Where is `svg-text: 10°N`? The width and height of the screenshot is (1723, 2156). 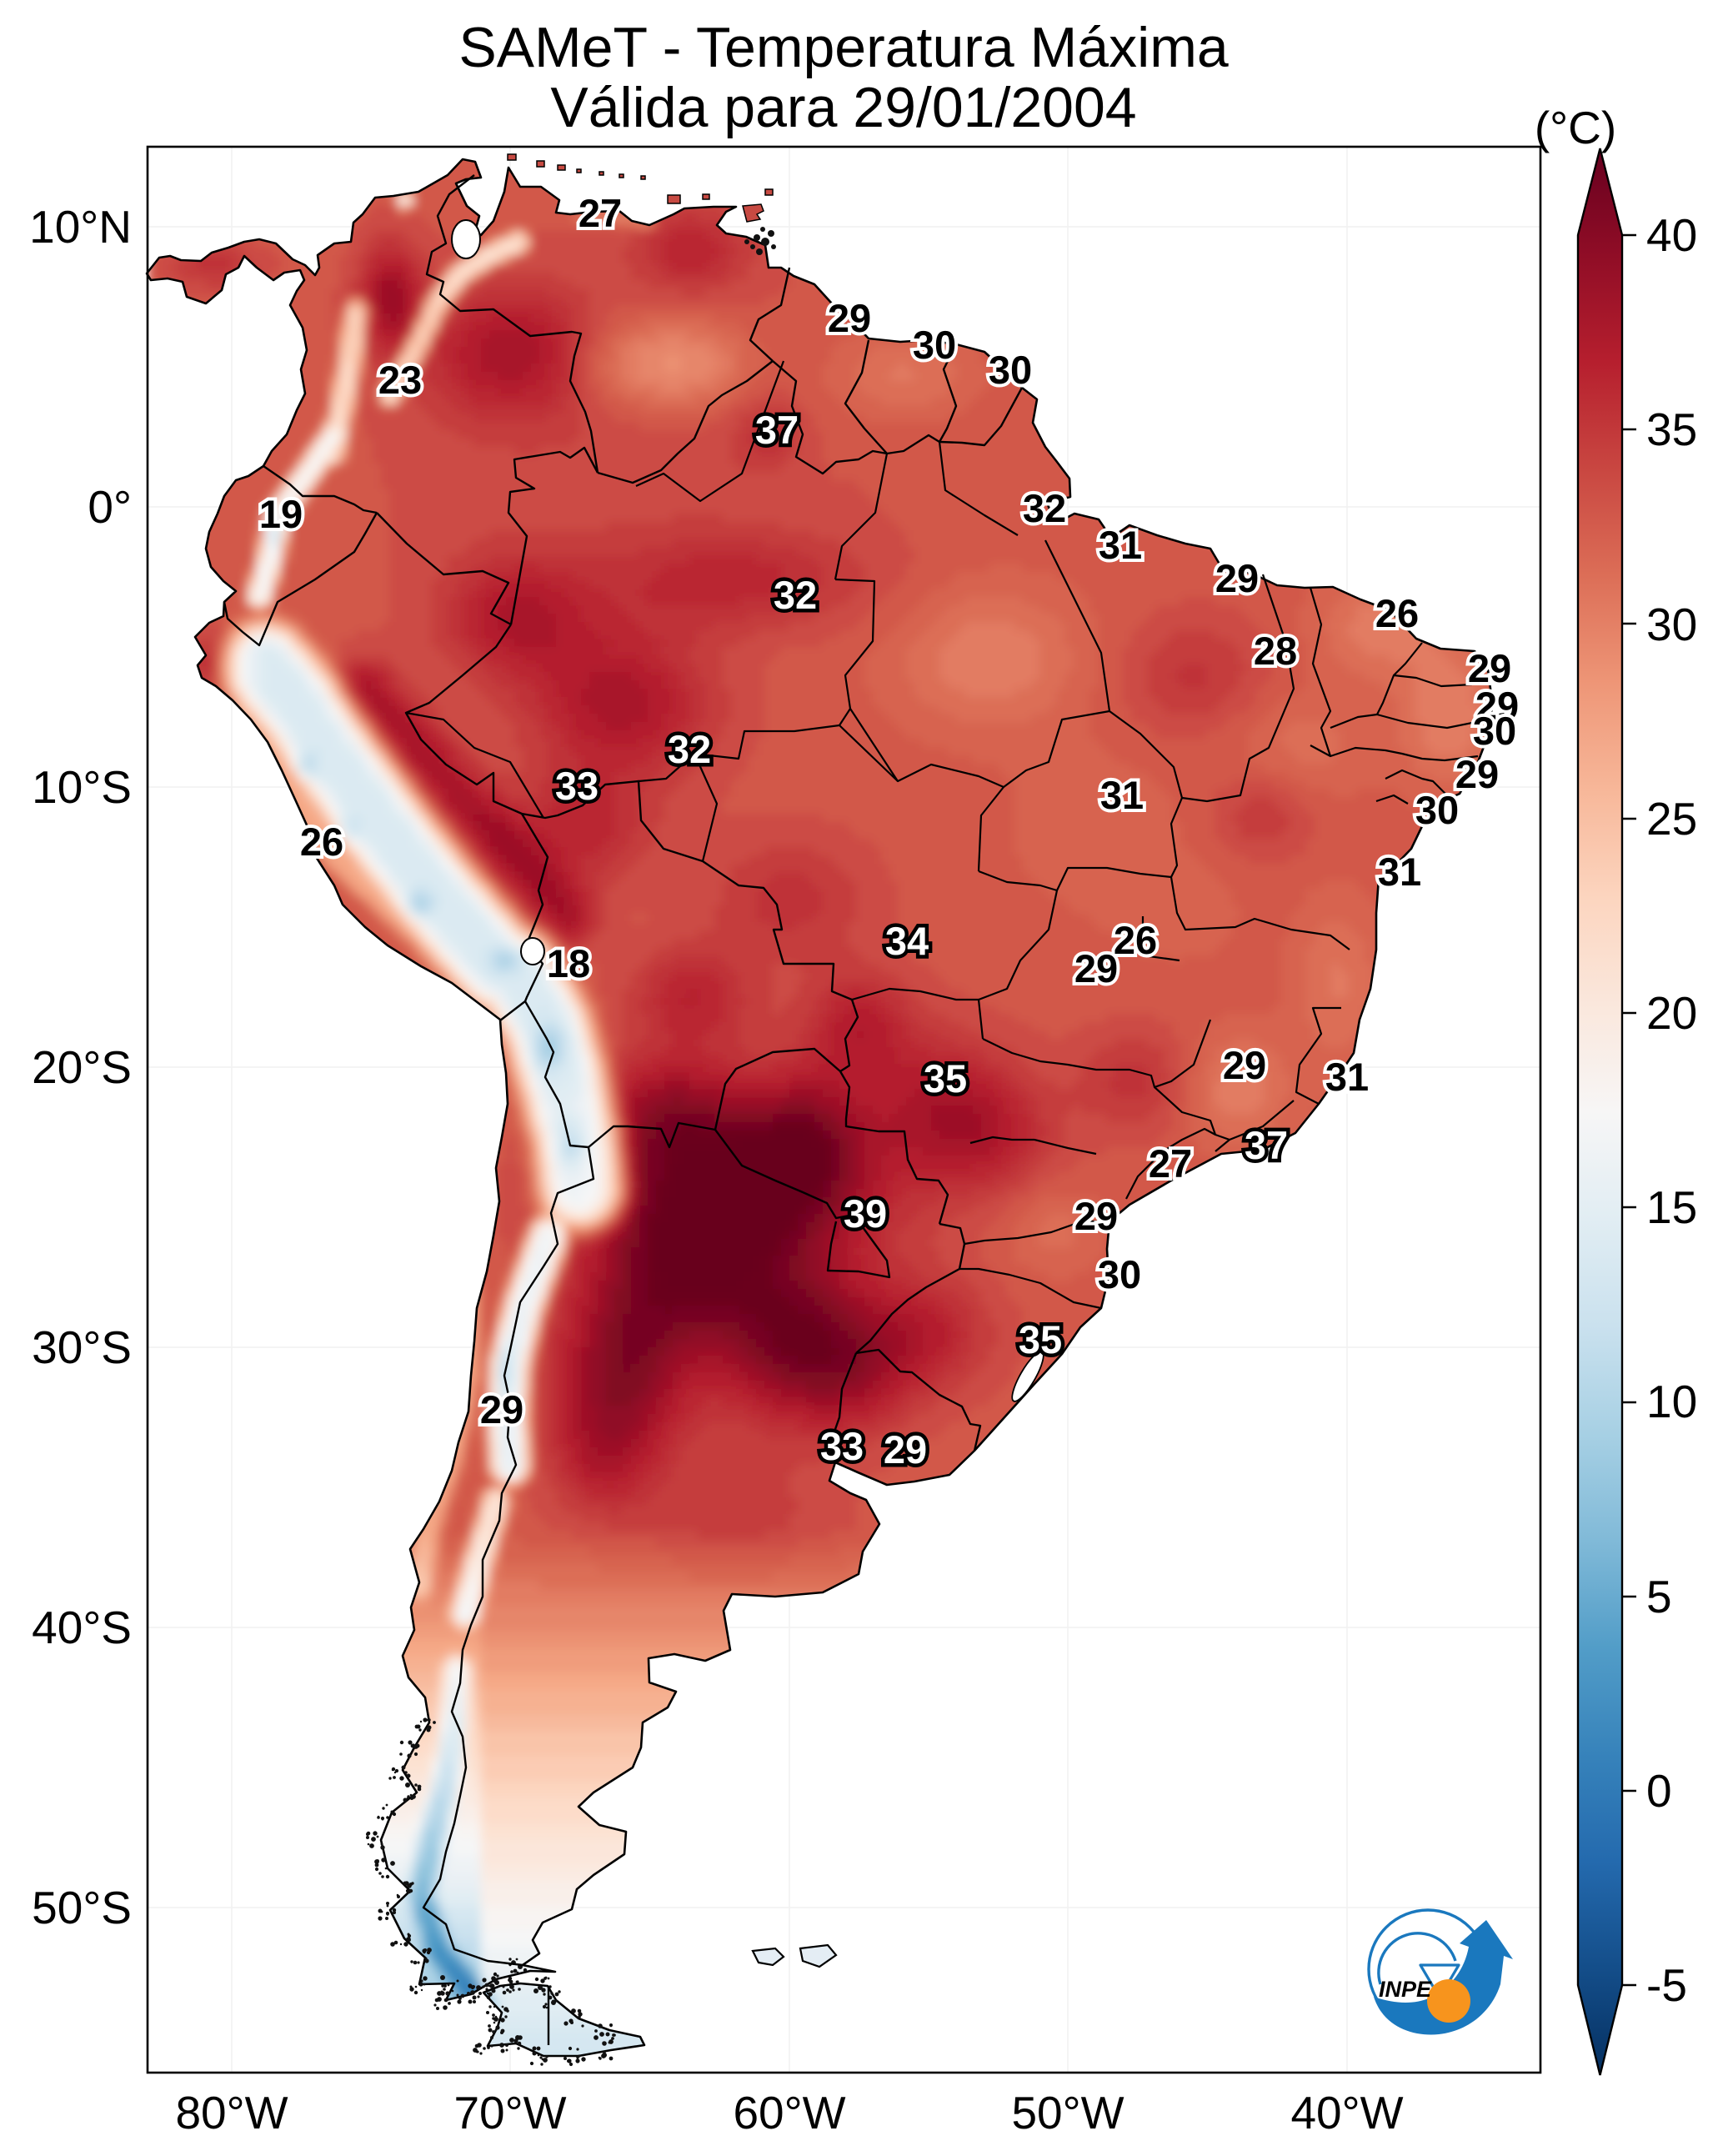 svg-text: 10°N is located at coordinates (80, 227).